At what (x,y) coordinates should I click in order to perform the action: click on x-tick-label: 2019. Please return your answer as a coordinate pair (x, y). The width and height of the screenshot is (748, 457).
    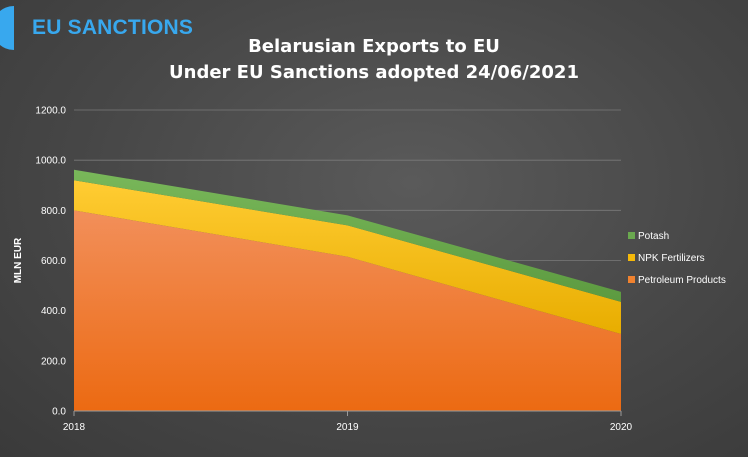
    Looking at the image, I should click on (347, 427).